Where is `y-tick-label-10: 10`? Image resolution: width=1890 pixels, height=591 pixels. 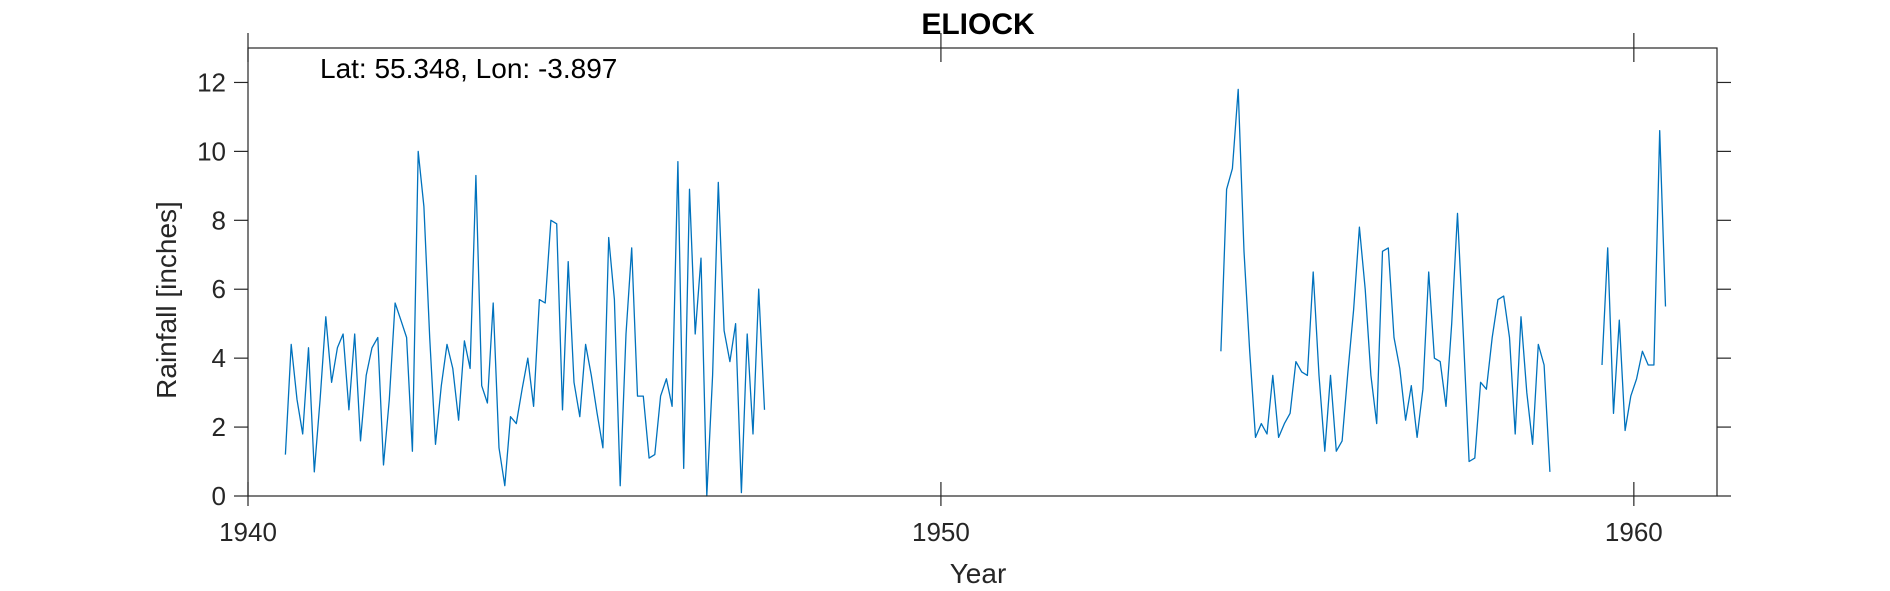 y-tick-label-10: 10 is located at coordinates (211, 151).